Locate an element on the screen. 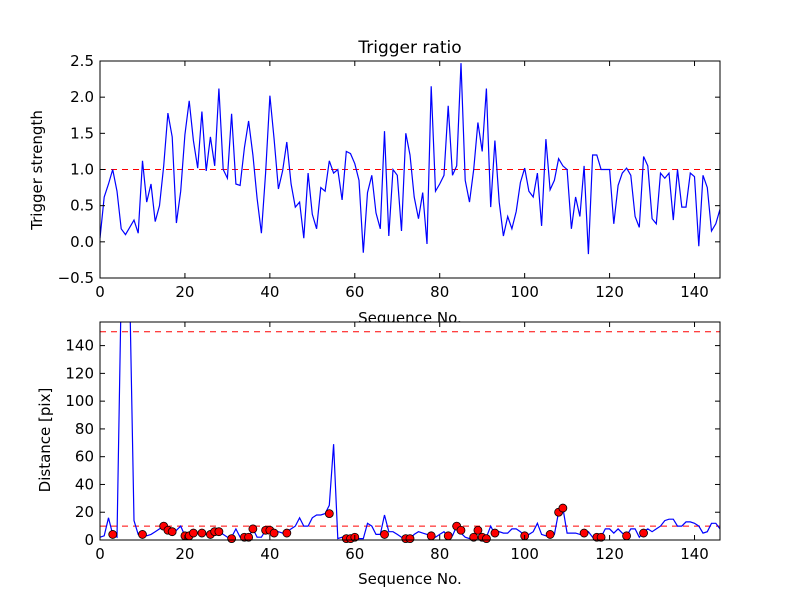 The height and width of the screenshot is (604, 800). y-tick-label: 100 is located at coordinates (79, 401).